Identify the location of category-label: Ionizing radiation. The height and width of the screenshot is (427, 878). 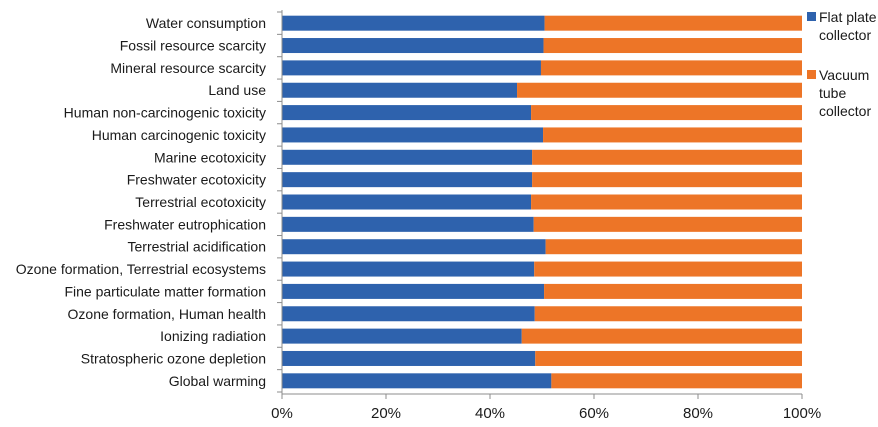
(213, 336).